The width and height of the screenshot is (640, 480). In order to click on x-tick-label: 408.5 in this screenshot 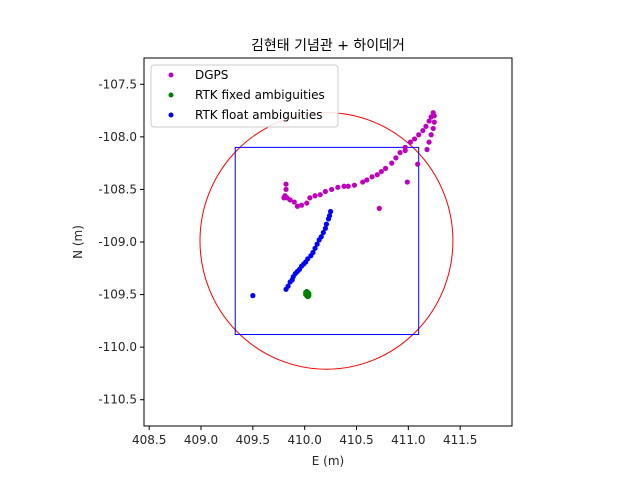, I will do `click(149, 440)`.